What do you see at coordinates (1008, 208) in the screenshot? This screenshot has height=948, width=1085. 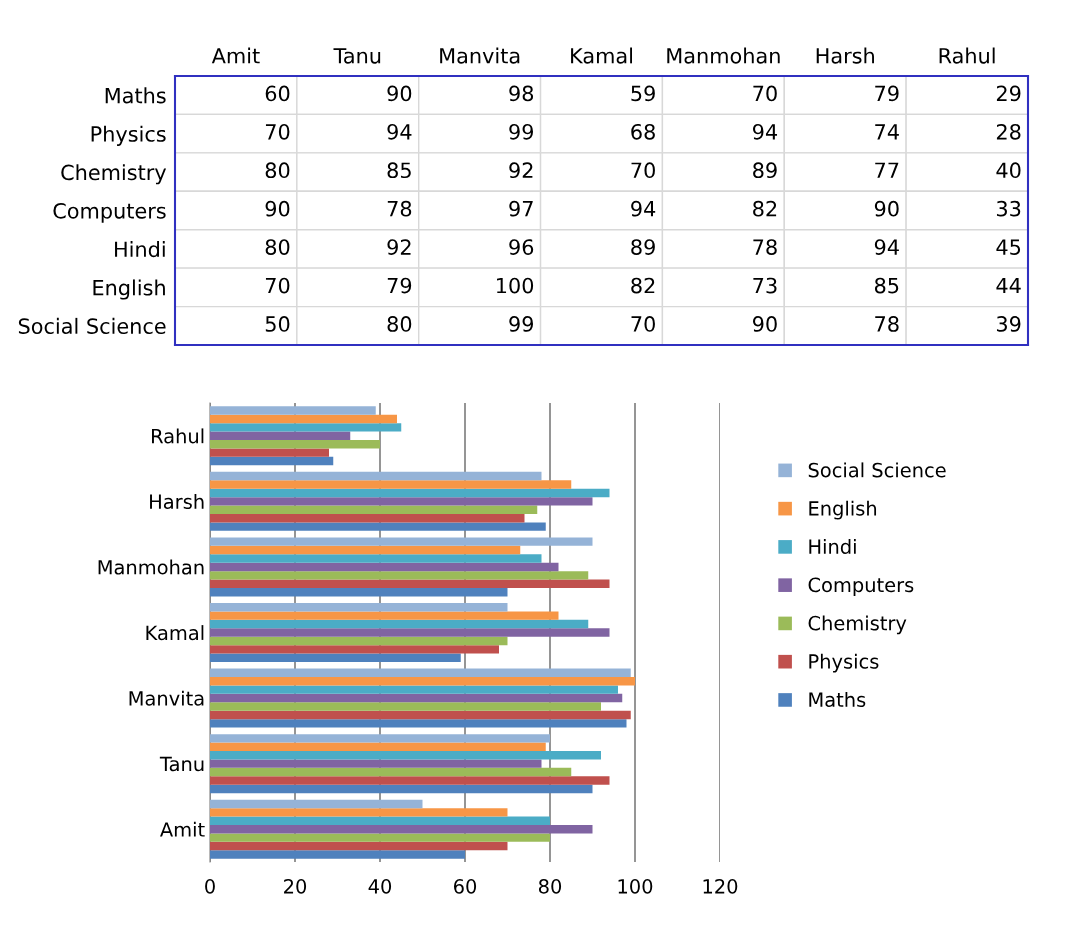 I see `data-label: 33` at bounding box center [1008, 208].